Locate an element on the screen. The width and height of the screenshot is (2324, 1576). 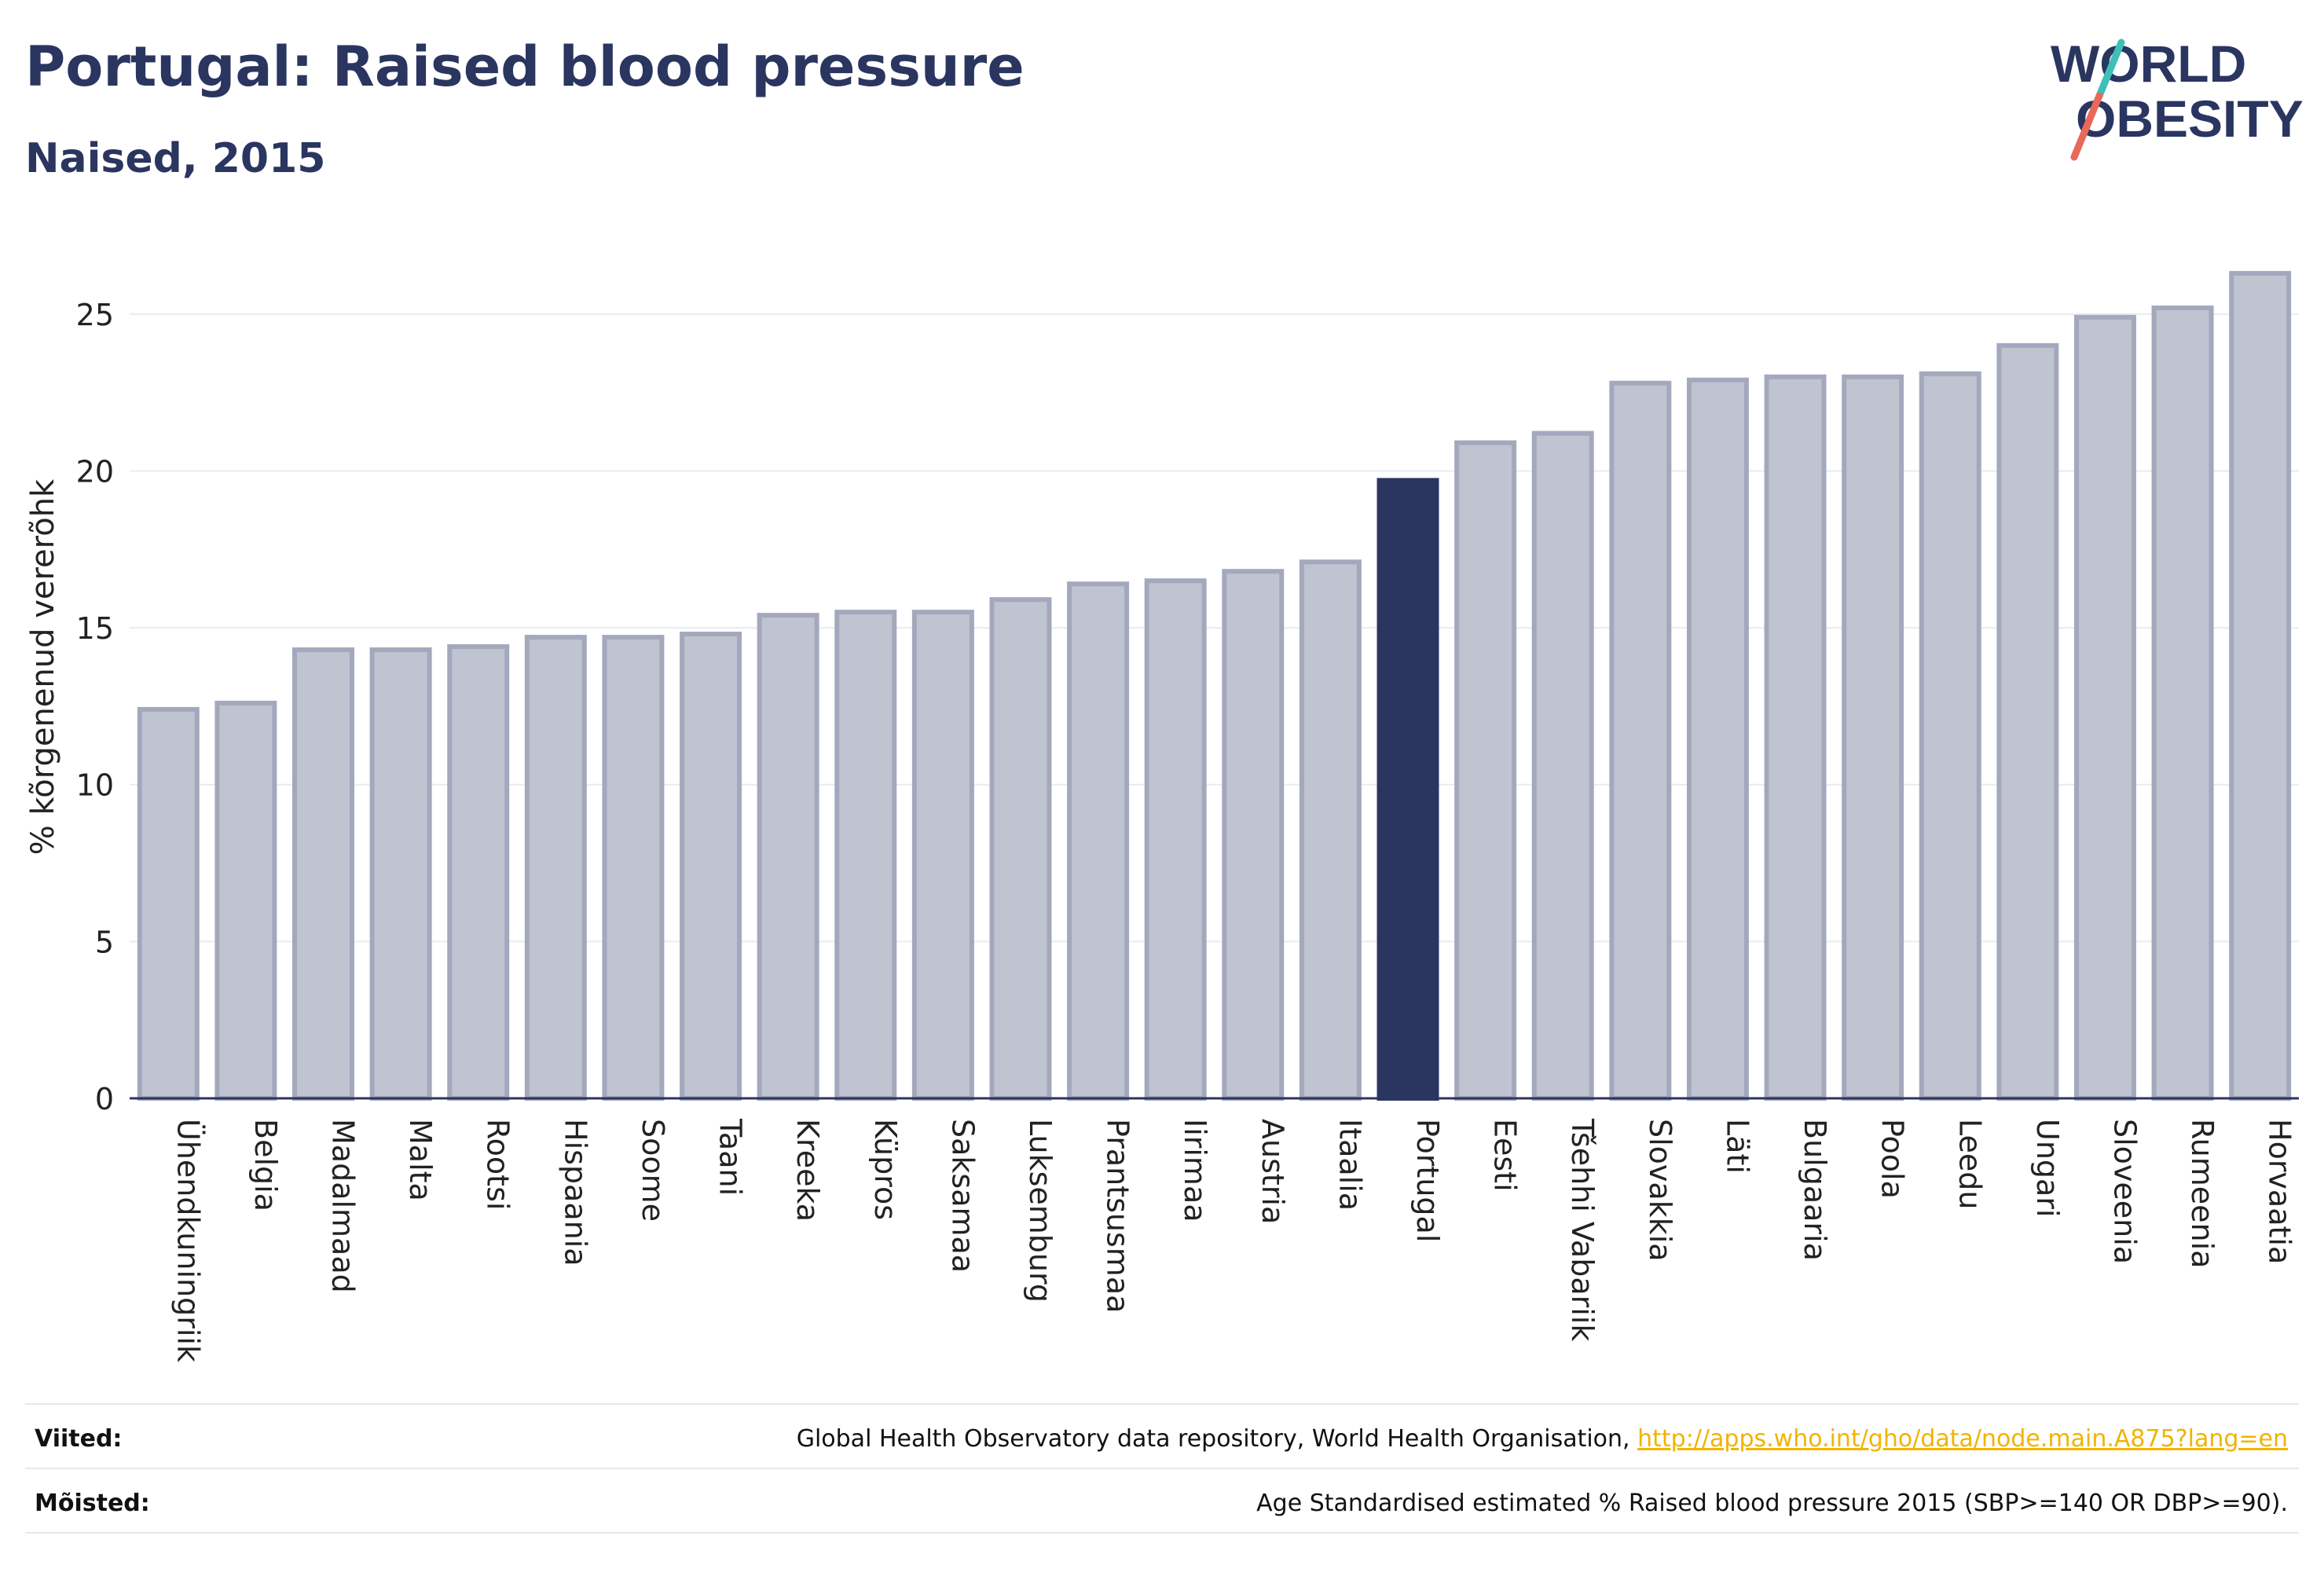
y-axis-label: % kõrgenenud vererõhk is located at coordinates (43, 666).